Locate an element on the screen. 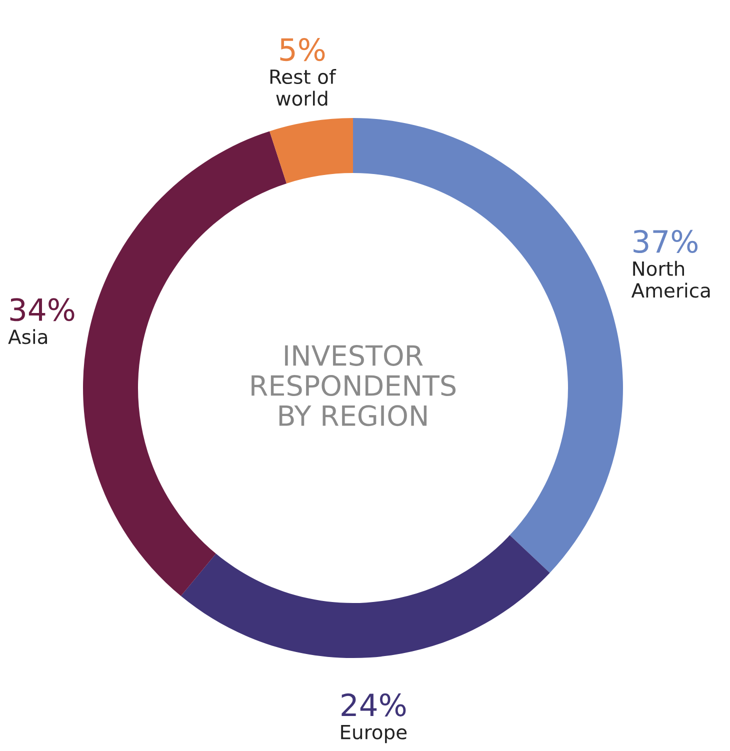 Image resolution: width=730 pixels, height=751 pixels. slice-label: Asia is located at coordinates (27, 336).